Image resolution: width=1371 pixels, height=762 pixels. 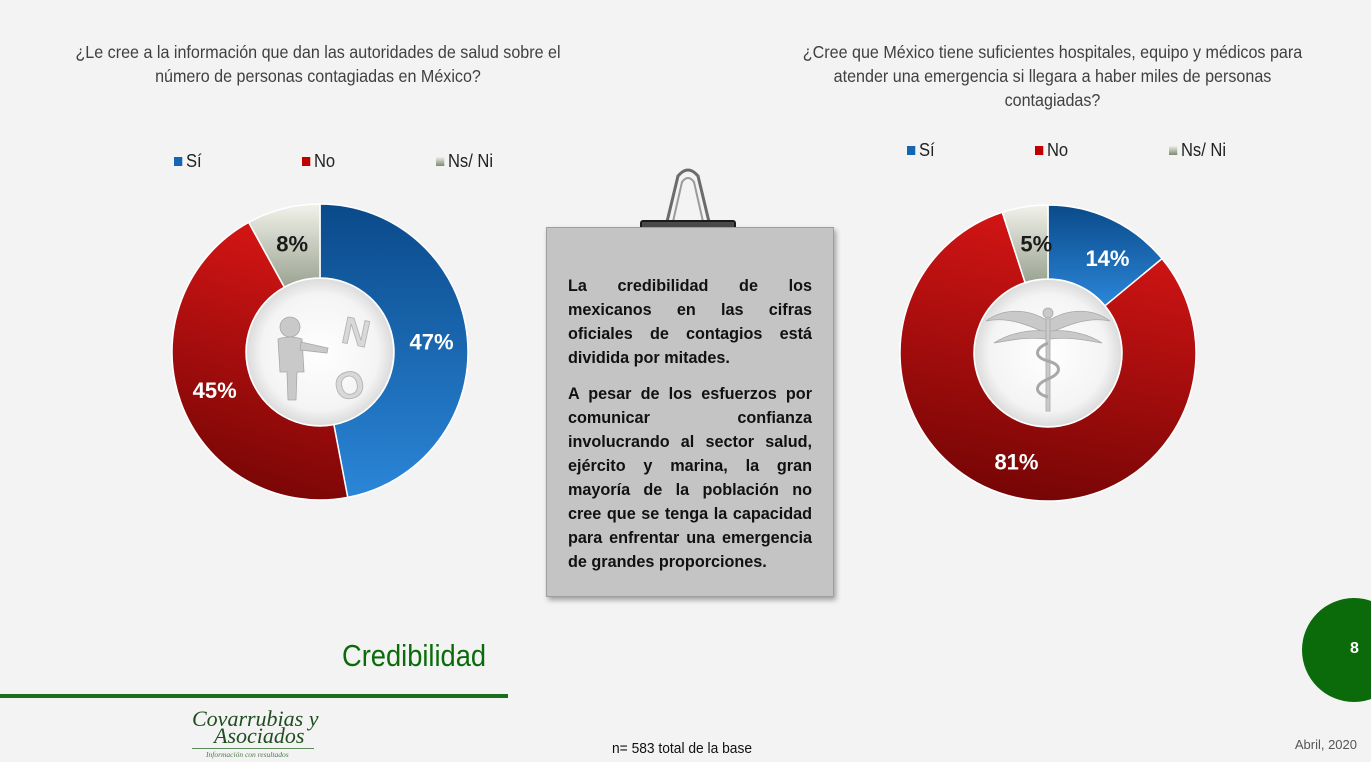 I want to click on slice-si, so click(x=394, y=351).